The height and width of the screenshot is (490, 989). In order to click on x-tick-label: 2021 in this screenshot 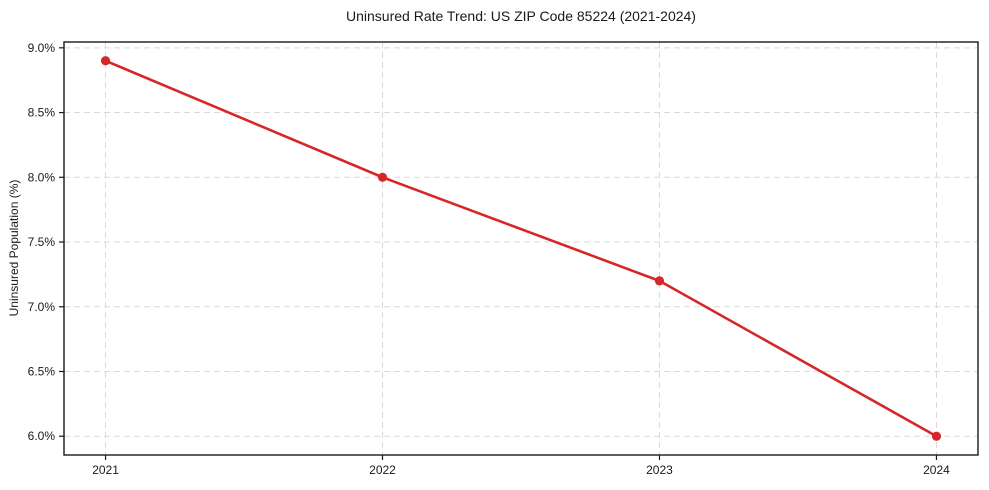, I will do `click(105, 470)`.